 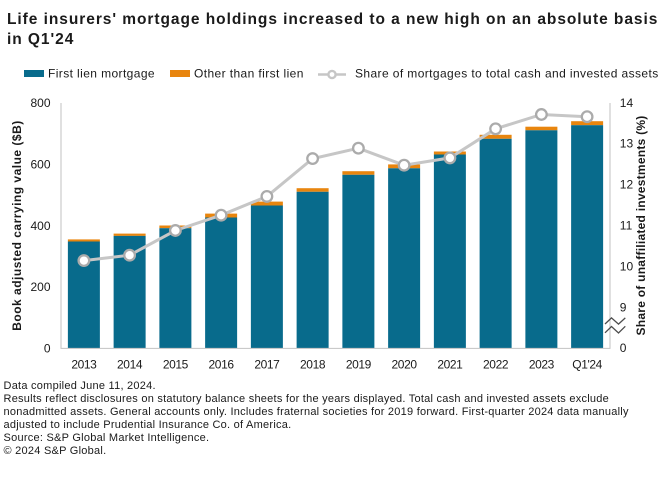 What do you see at coordinates (627, 103) in the screenshot?
I see `svg-text: 14` at bounding box center [627, 103].